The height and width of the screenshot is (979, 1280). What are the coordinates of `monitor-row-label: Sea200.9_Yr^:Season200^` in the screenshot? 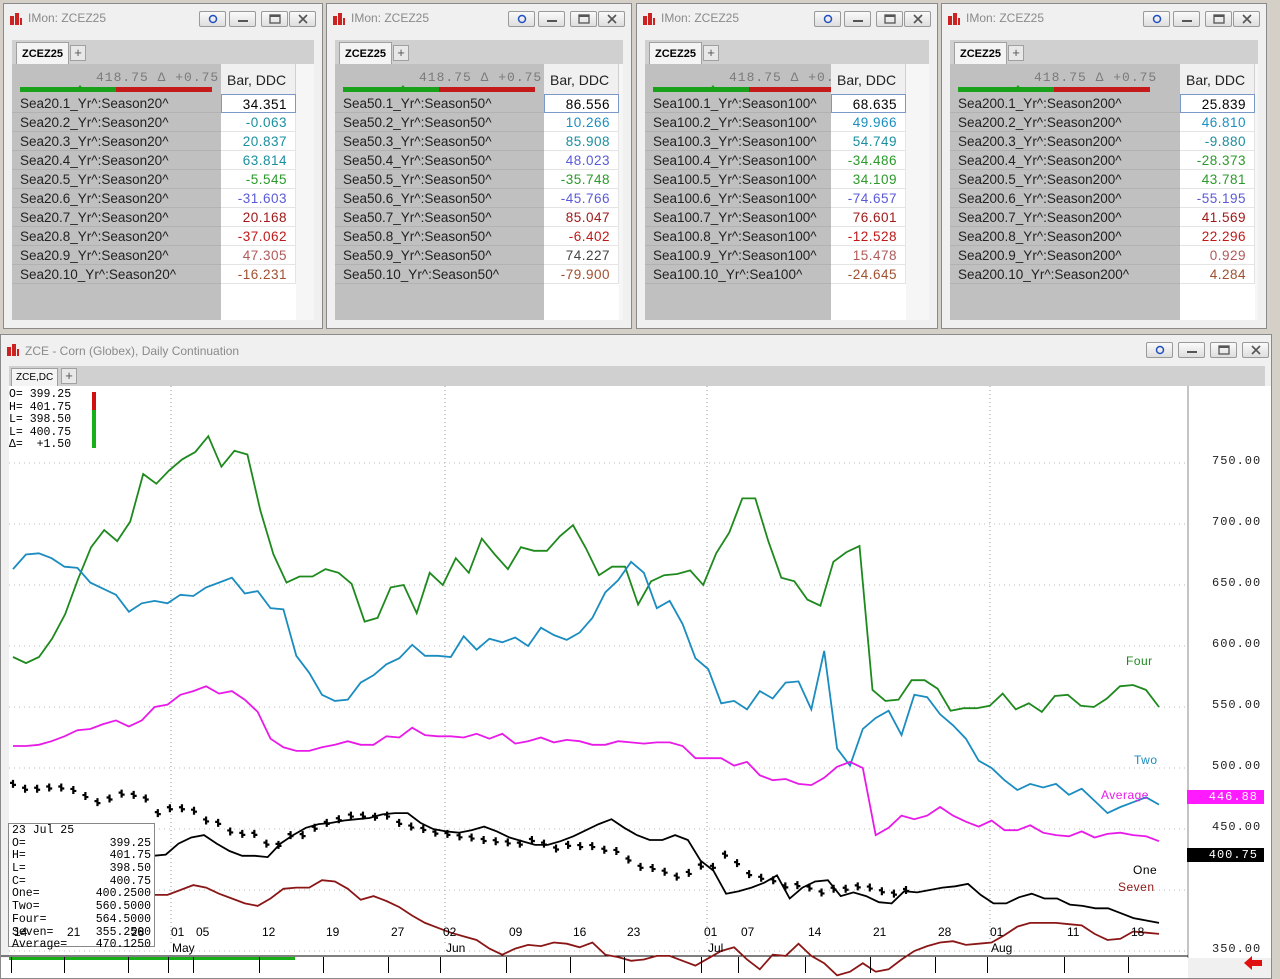 It's located at (1065, 255).